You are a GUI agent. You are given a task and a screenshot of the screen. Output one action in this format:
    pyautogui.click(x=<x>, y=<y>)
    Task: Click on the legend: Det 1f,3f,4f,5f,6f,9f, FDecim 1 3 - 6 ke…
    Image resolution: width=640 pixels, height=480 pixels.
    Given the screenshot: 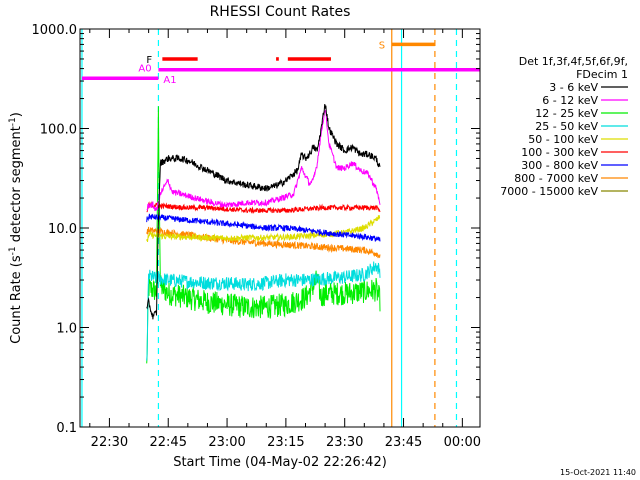 What is the action you would take?
    pyautogui.click(x=564, y=126)
    